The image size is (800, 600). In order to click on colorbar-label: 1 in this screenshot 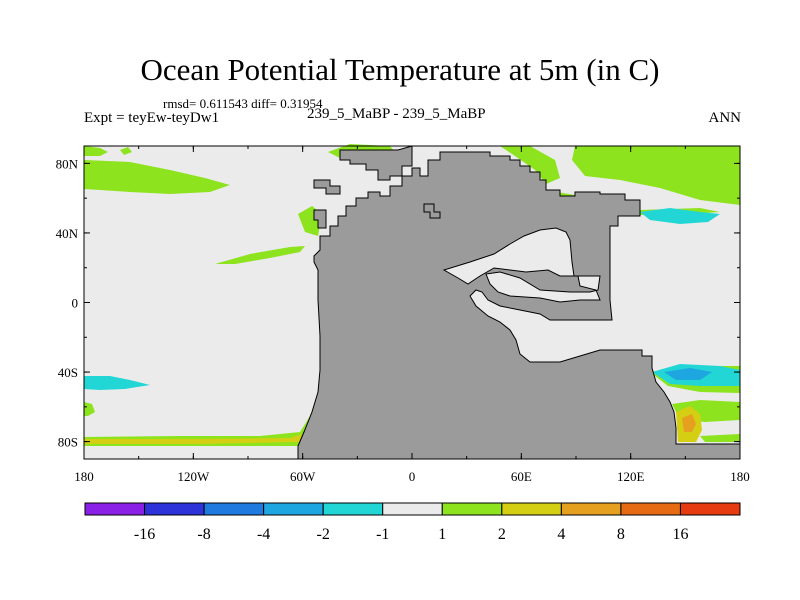, I will do `click(442, 534)`.